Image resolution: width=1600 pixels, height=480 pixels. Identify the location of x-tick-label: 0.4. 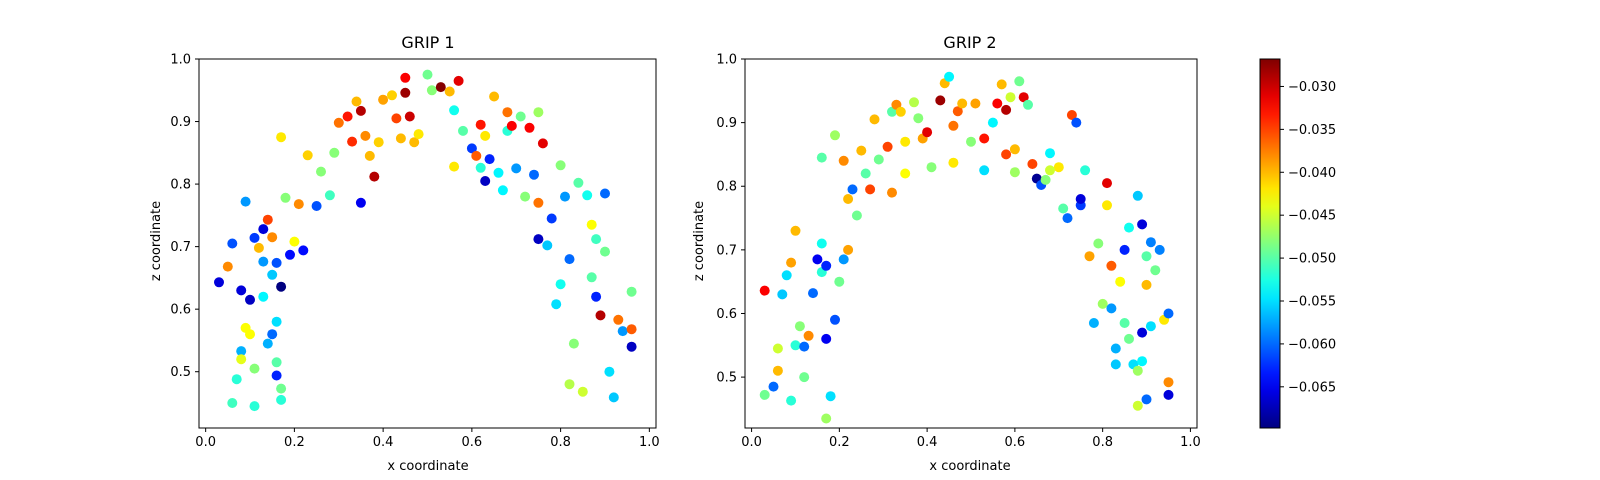
(927, 442).